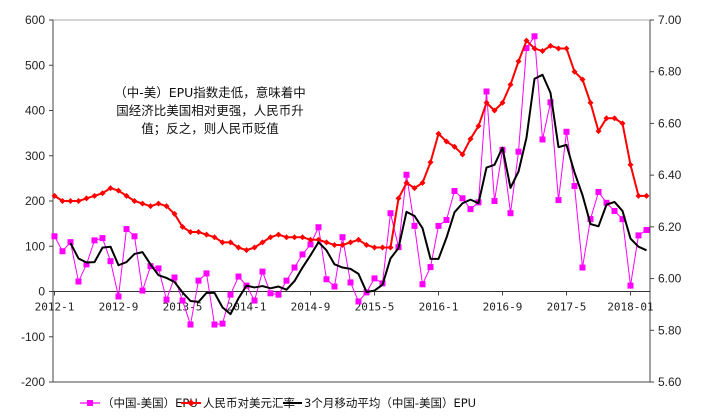 This screenshot has height=419, width=711. Describe the element at coordinates (35, 65) in the screenshot. I see `left-tick-label: 500` at that location.